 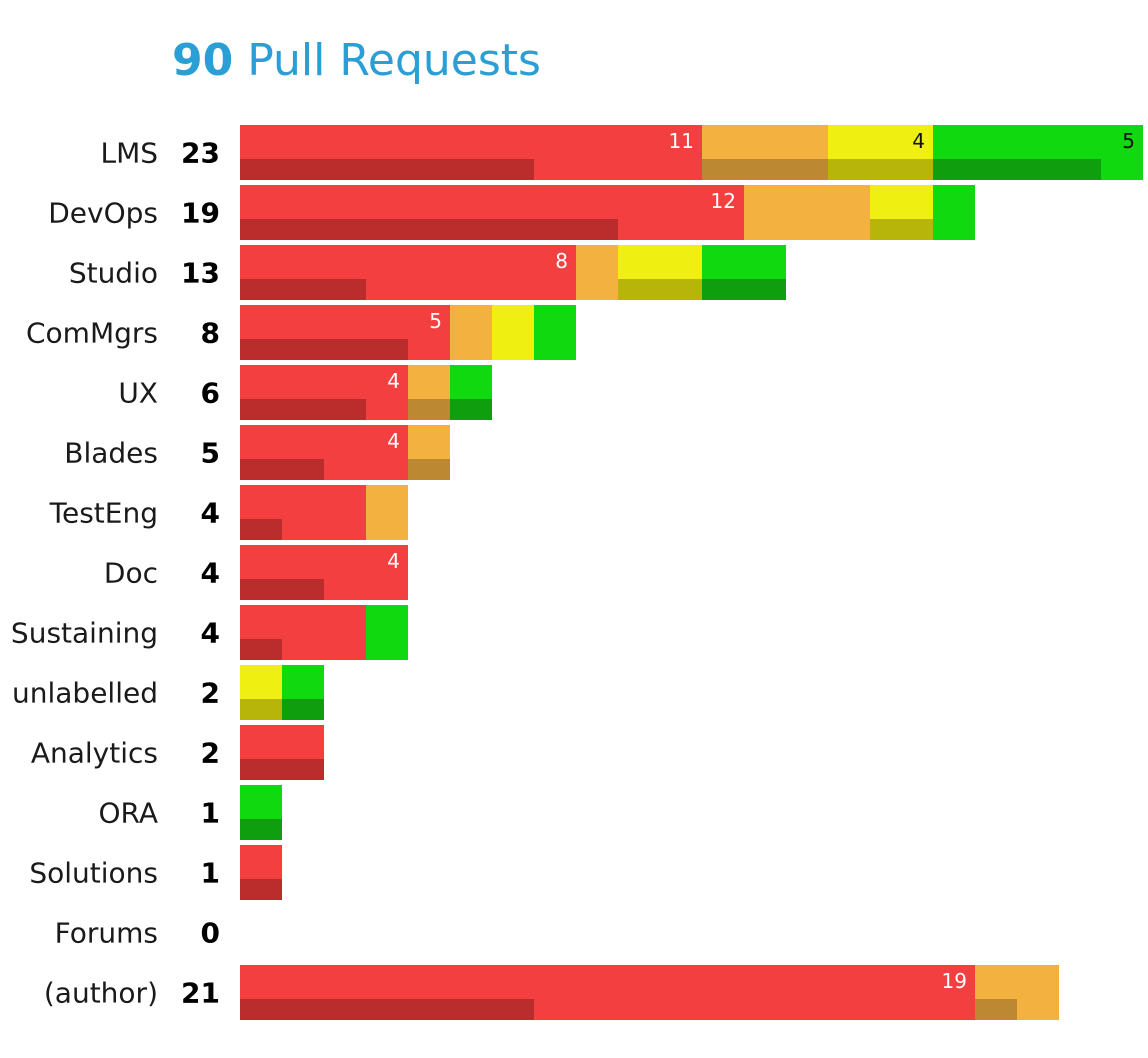 What do you see at coordinates (129, 153) in the screenshot?
I see `team-label: LMS` at bounding box center [129, 153].